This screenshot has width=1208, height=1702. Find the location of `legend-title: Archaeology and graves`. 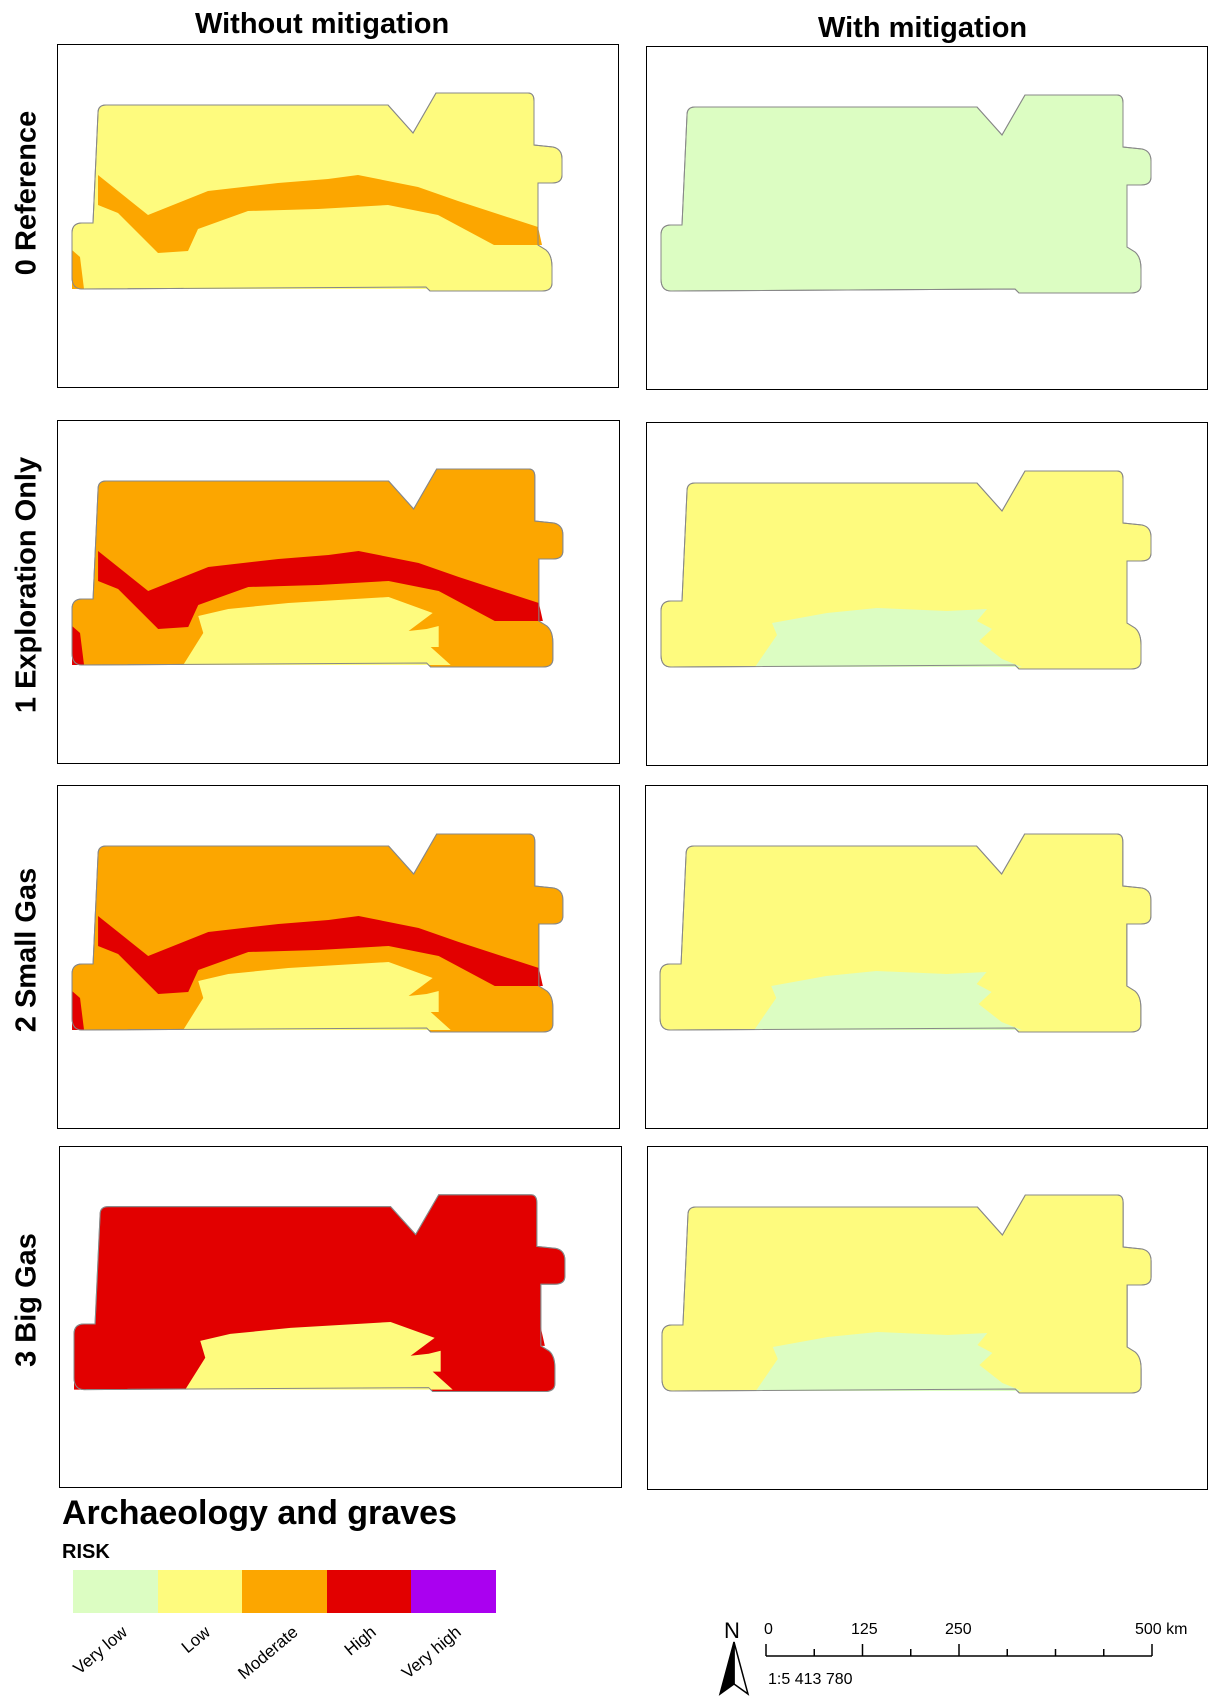

legend-title: Archaeology and graves is located at coordinates (259, 1513).